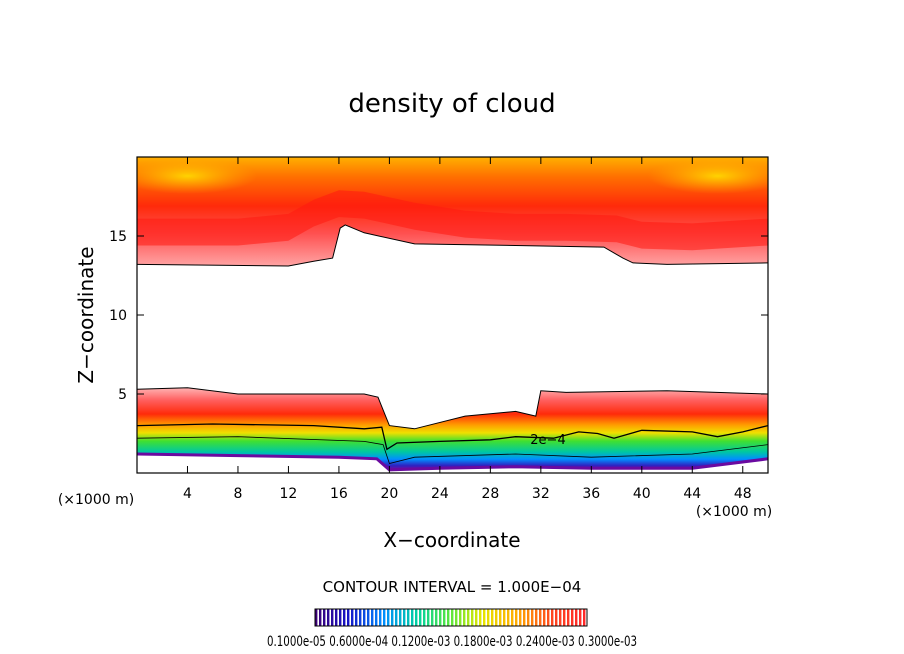  Describe the element at coordinates (451, 540) in the screenshot. I see `x-axis-label: X−coordinate` at that location.